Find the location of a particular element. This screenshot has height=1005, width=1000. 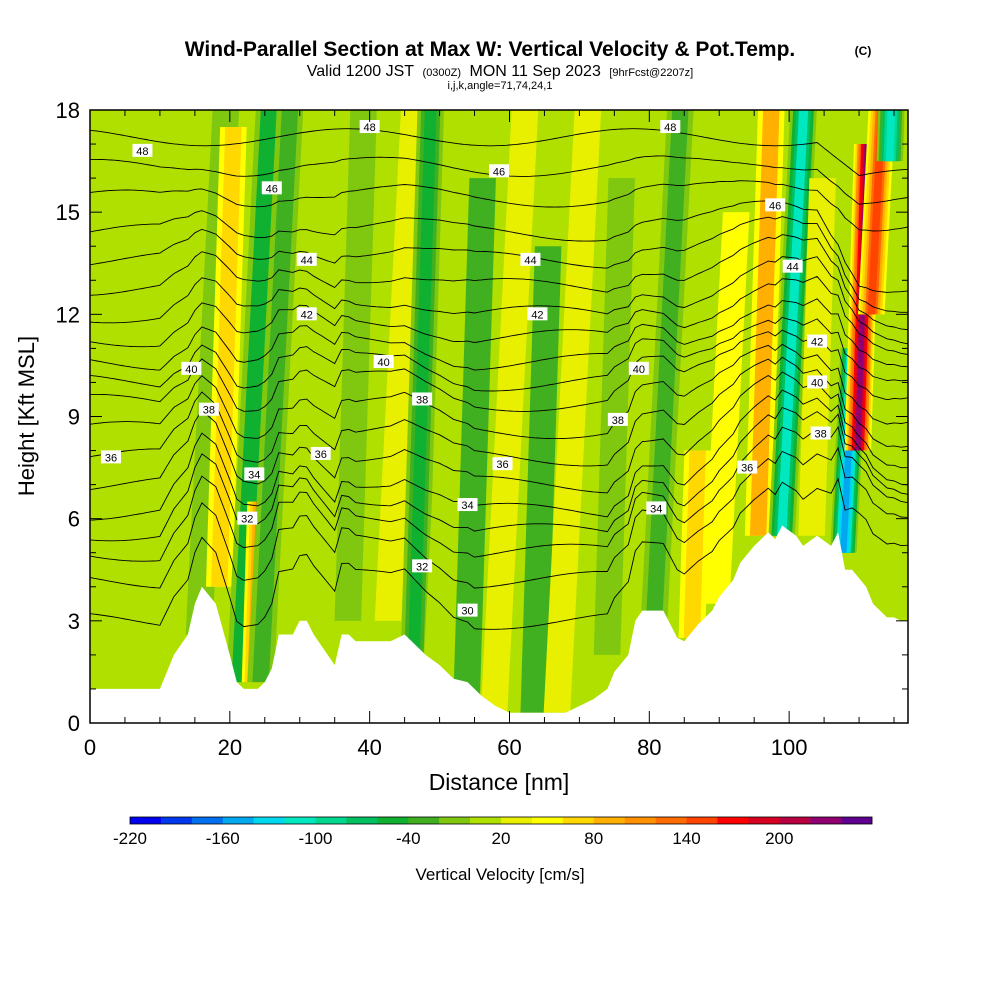

valid-utc: (0300Z) is located at coordinates (442, 73).